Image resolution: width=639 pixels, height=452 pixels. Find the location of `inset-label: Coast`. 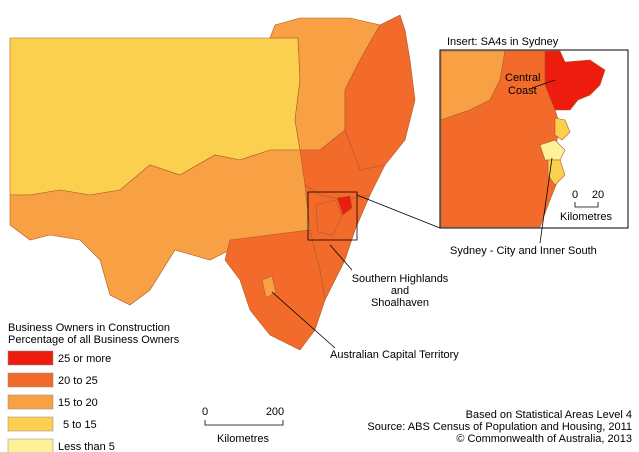

inset-label: Coast is located at coordinates (522, 91).